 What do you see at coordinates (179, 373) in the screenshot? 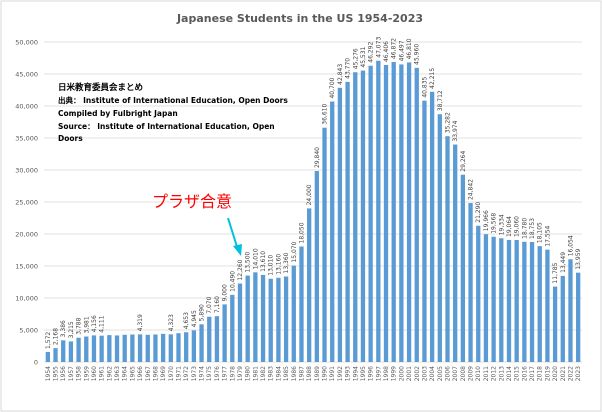
I see `x-tick-label: 1971` at bounding box center [179, 373].